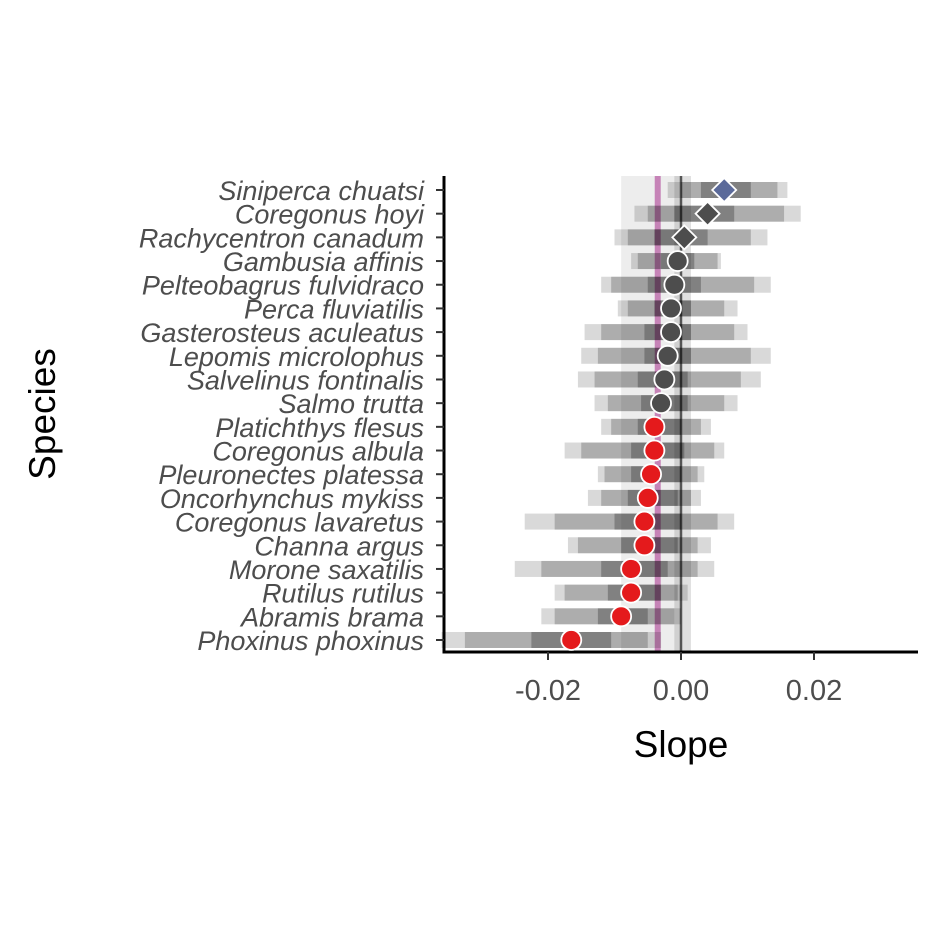  I want to click on zero-band, so click(682, 414).